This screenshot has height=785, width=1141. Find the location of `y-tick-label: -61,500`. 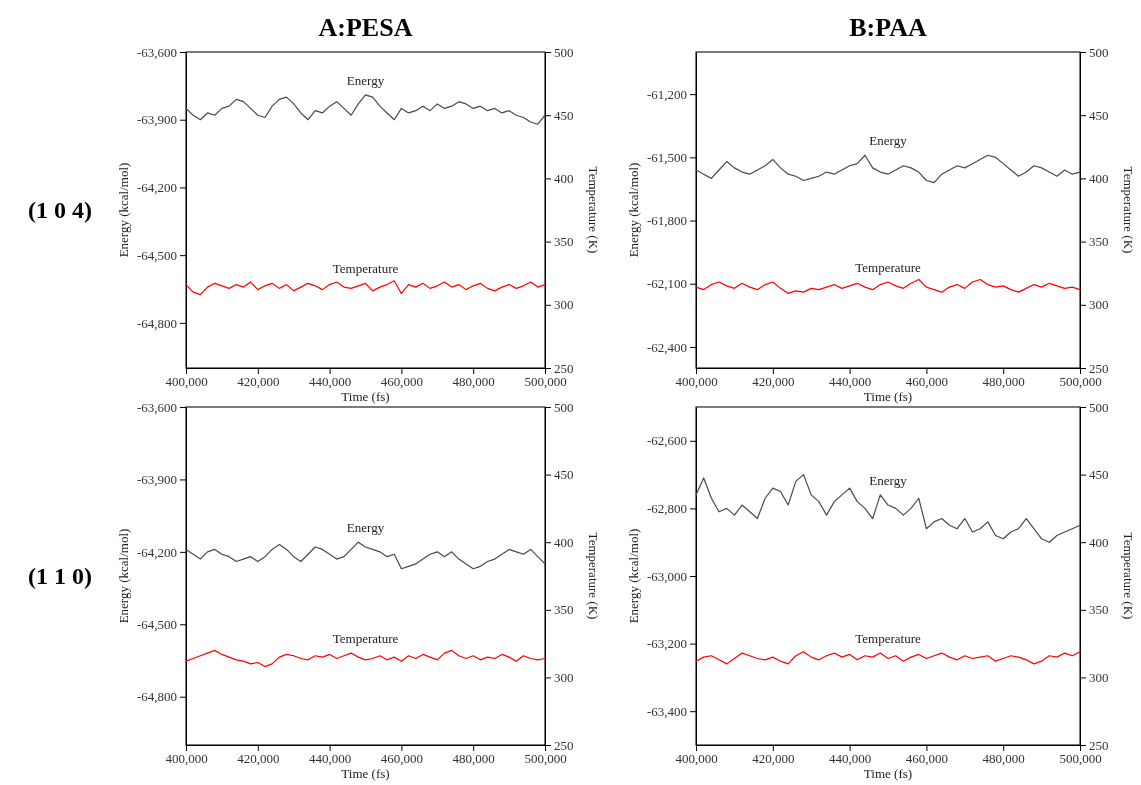

y-tick-label: -61,500 is located at coordinates (666, 157).